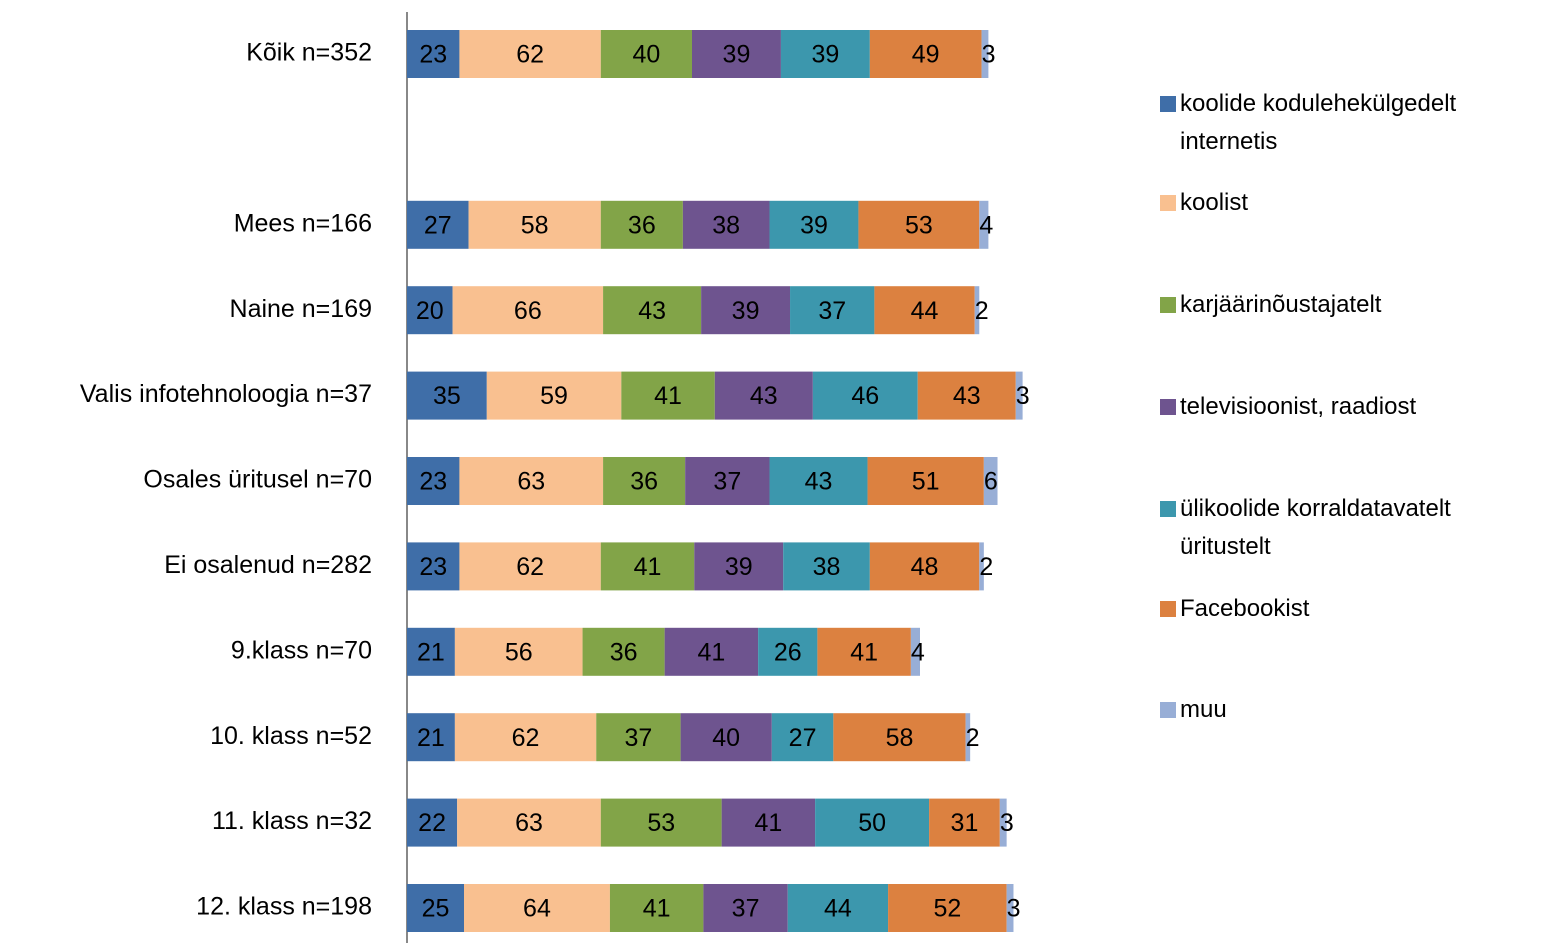 Image resolution: width=1546 pixels, height=943 pixels. Describe the element at coordinates (291, 736) in the screenshot. I see `category-label: 10. klass n=52` at that location.